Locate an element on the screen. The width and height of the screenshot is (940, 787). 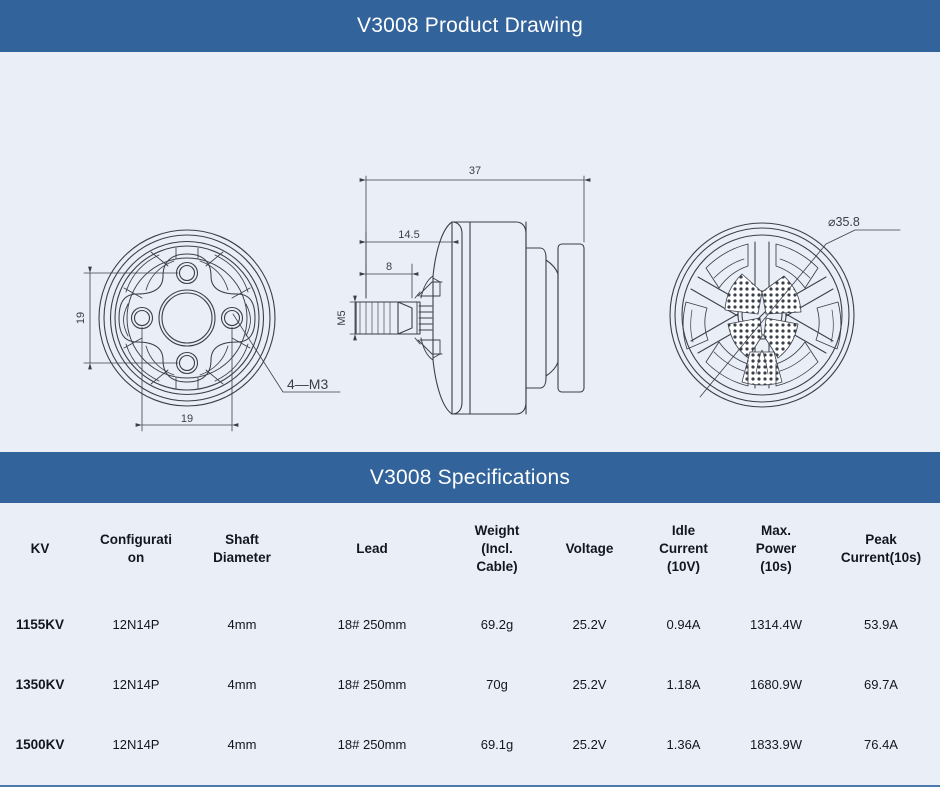
cell-idle-current: 1.18A is located at coordinates (683, 685).